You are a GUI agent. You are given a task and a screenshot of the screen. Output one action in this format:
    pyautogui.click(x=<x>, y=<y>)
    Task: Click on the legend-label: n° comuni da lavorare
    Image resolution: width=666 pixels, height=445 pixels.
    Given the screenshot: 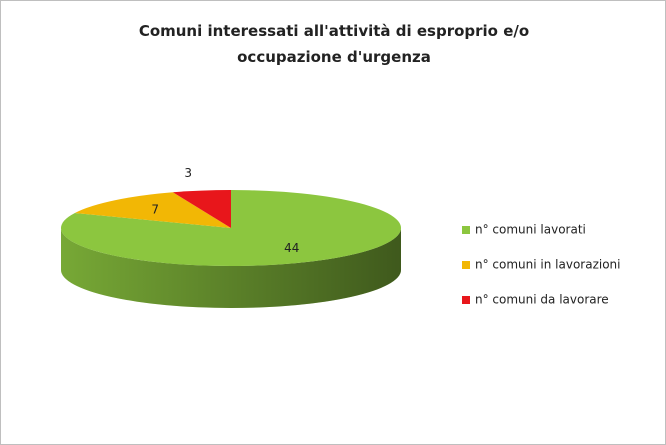 What is the action you would take?
    pyautogui.click(x=542, y=300)
    